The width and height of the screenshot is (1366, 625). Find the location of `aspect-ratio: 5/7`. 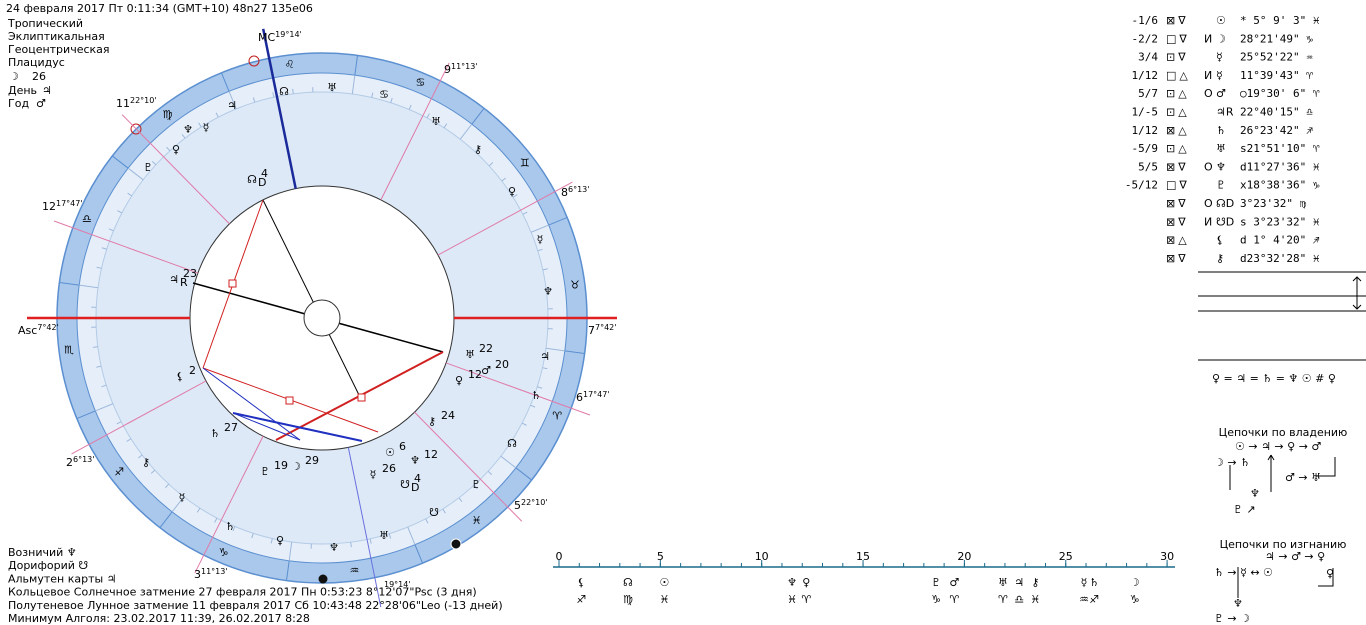

aspect-ratio: 5/7 is located at coordinates (1148, 93).